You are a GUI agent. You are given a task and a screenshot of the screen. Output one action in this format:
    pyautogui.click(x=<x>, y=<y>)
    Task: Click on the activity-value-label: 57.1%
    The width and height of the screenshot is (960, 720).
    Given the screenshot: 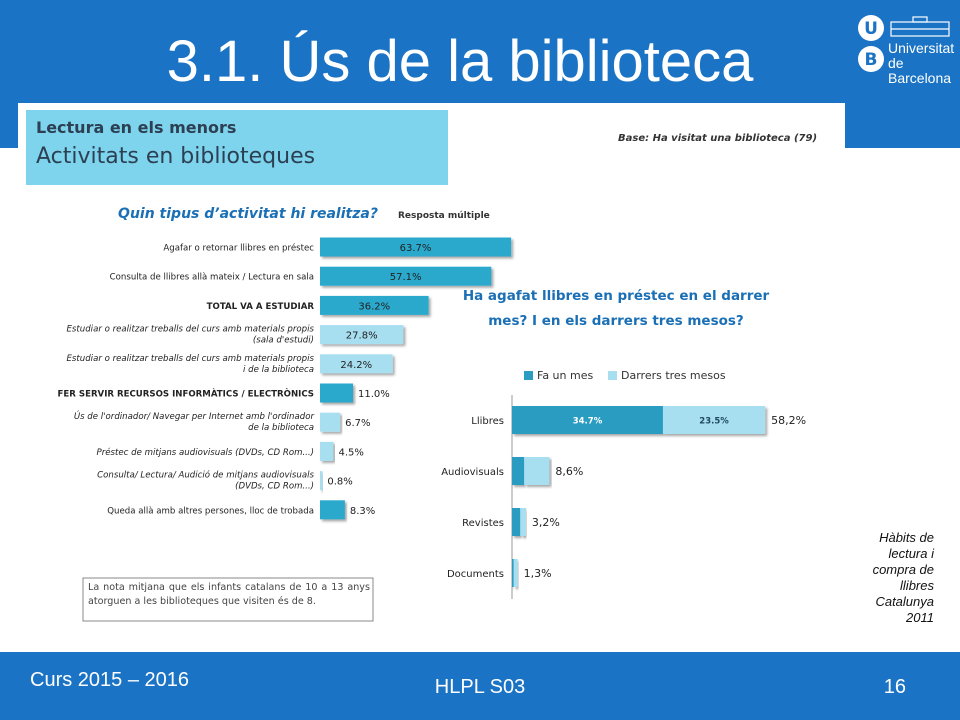 What is the action you would take?
    pyautogui.click(x=406, y=277)
    